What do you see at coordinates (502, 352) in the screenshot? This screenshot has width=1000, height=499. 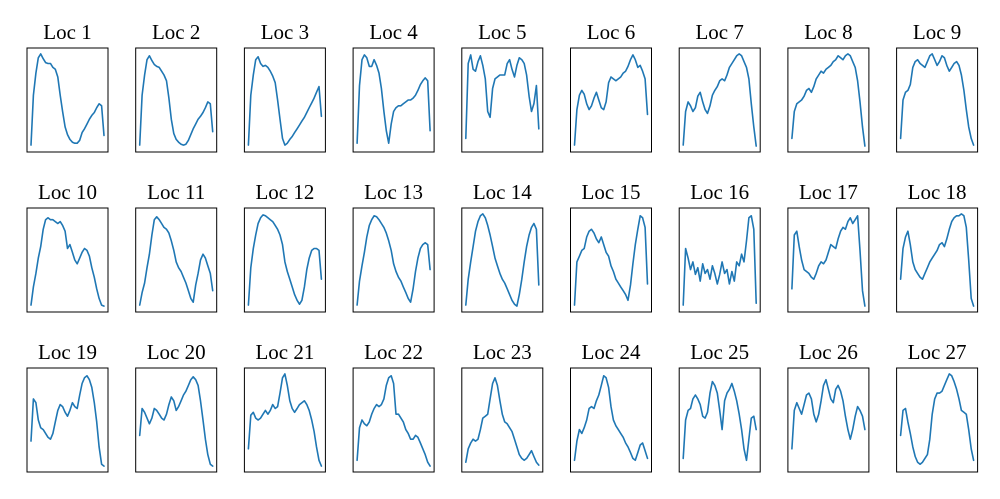 I see `panel-title: Loc 23` at bounding box center [502, 352].